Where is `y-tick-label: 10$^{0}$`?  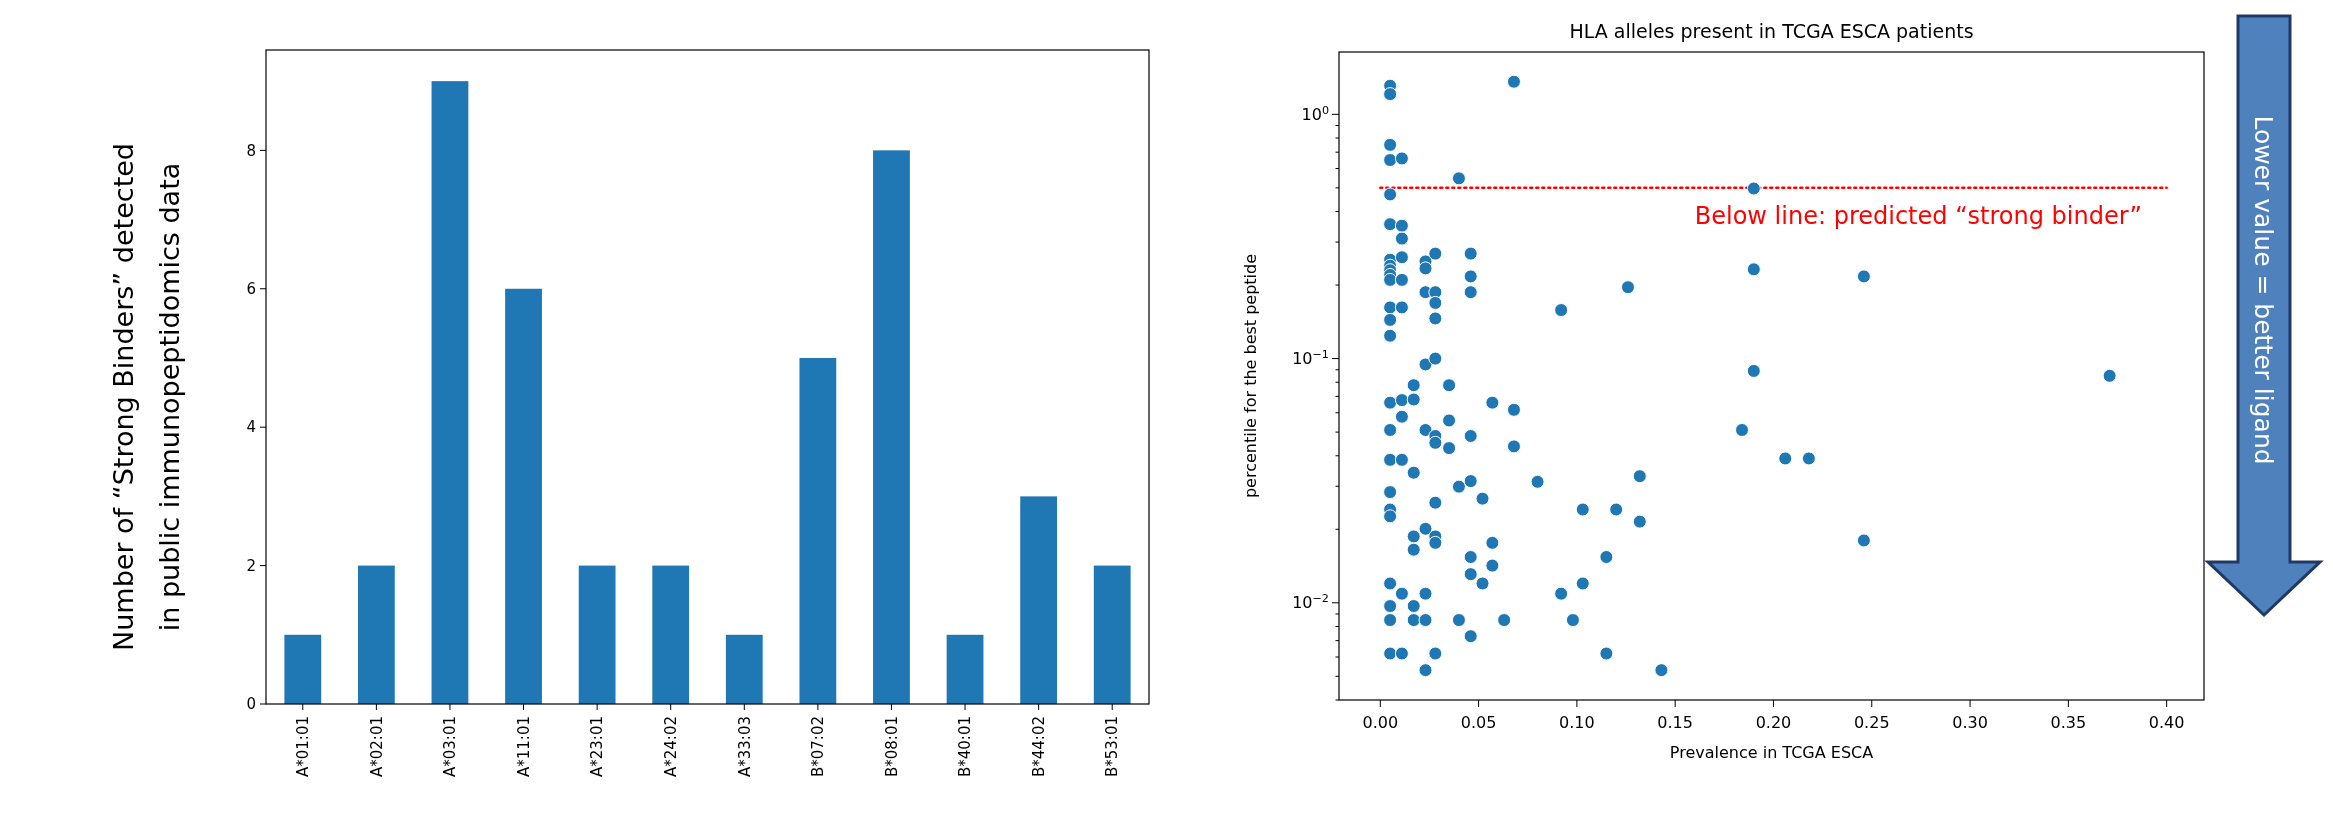 y-tick-label: 10$^{0}$ is located at coordinates (1315, 113).